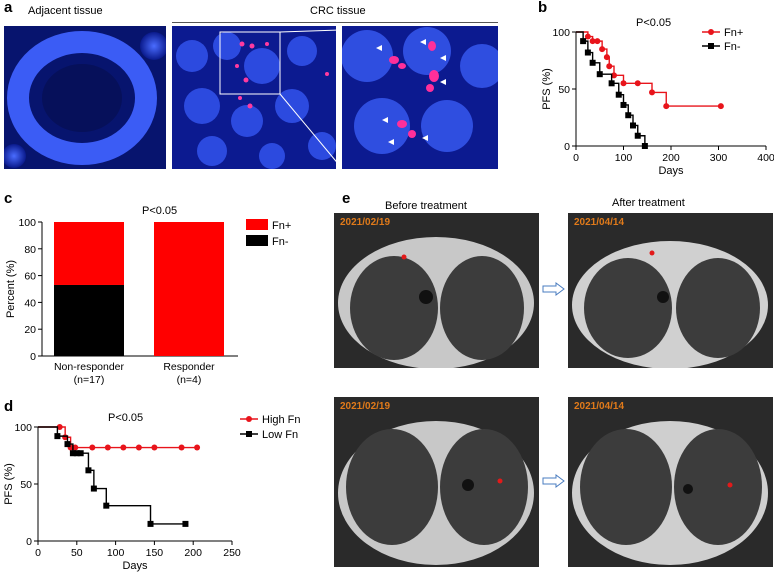 Image resolution: width=778 pixels, height=579 pixels. I want to click on caption-crc-tissue: CRC tissue, so click(338, 11).